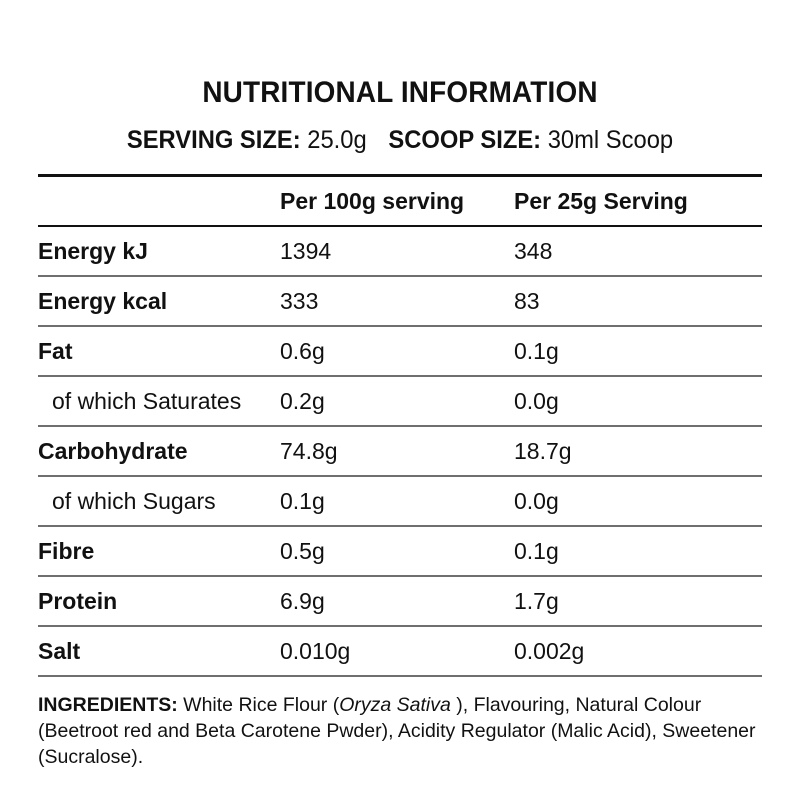 This screenshot has width=800, height=800. Describe the element at coordinates (638, 251) in the screenshot. I see `value-per-25g: 348` at that location.